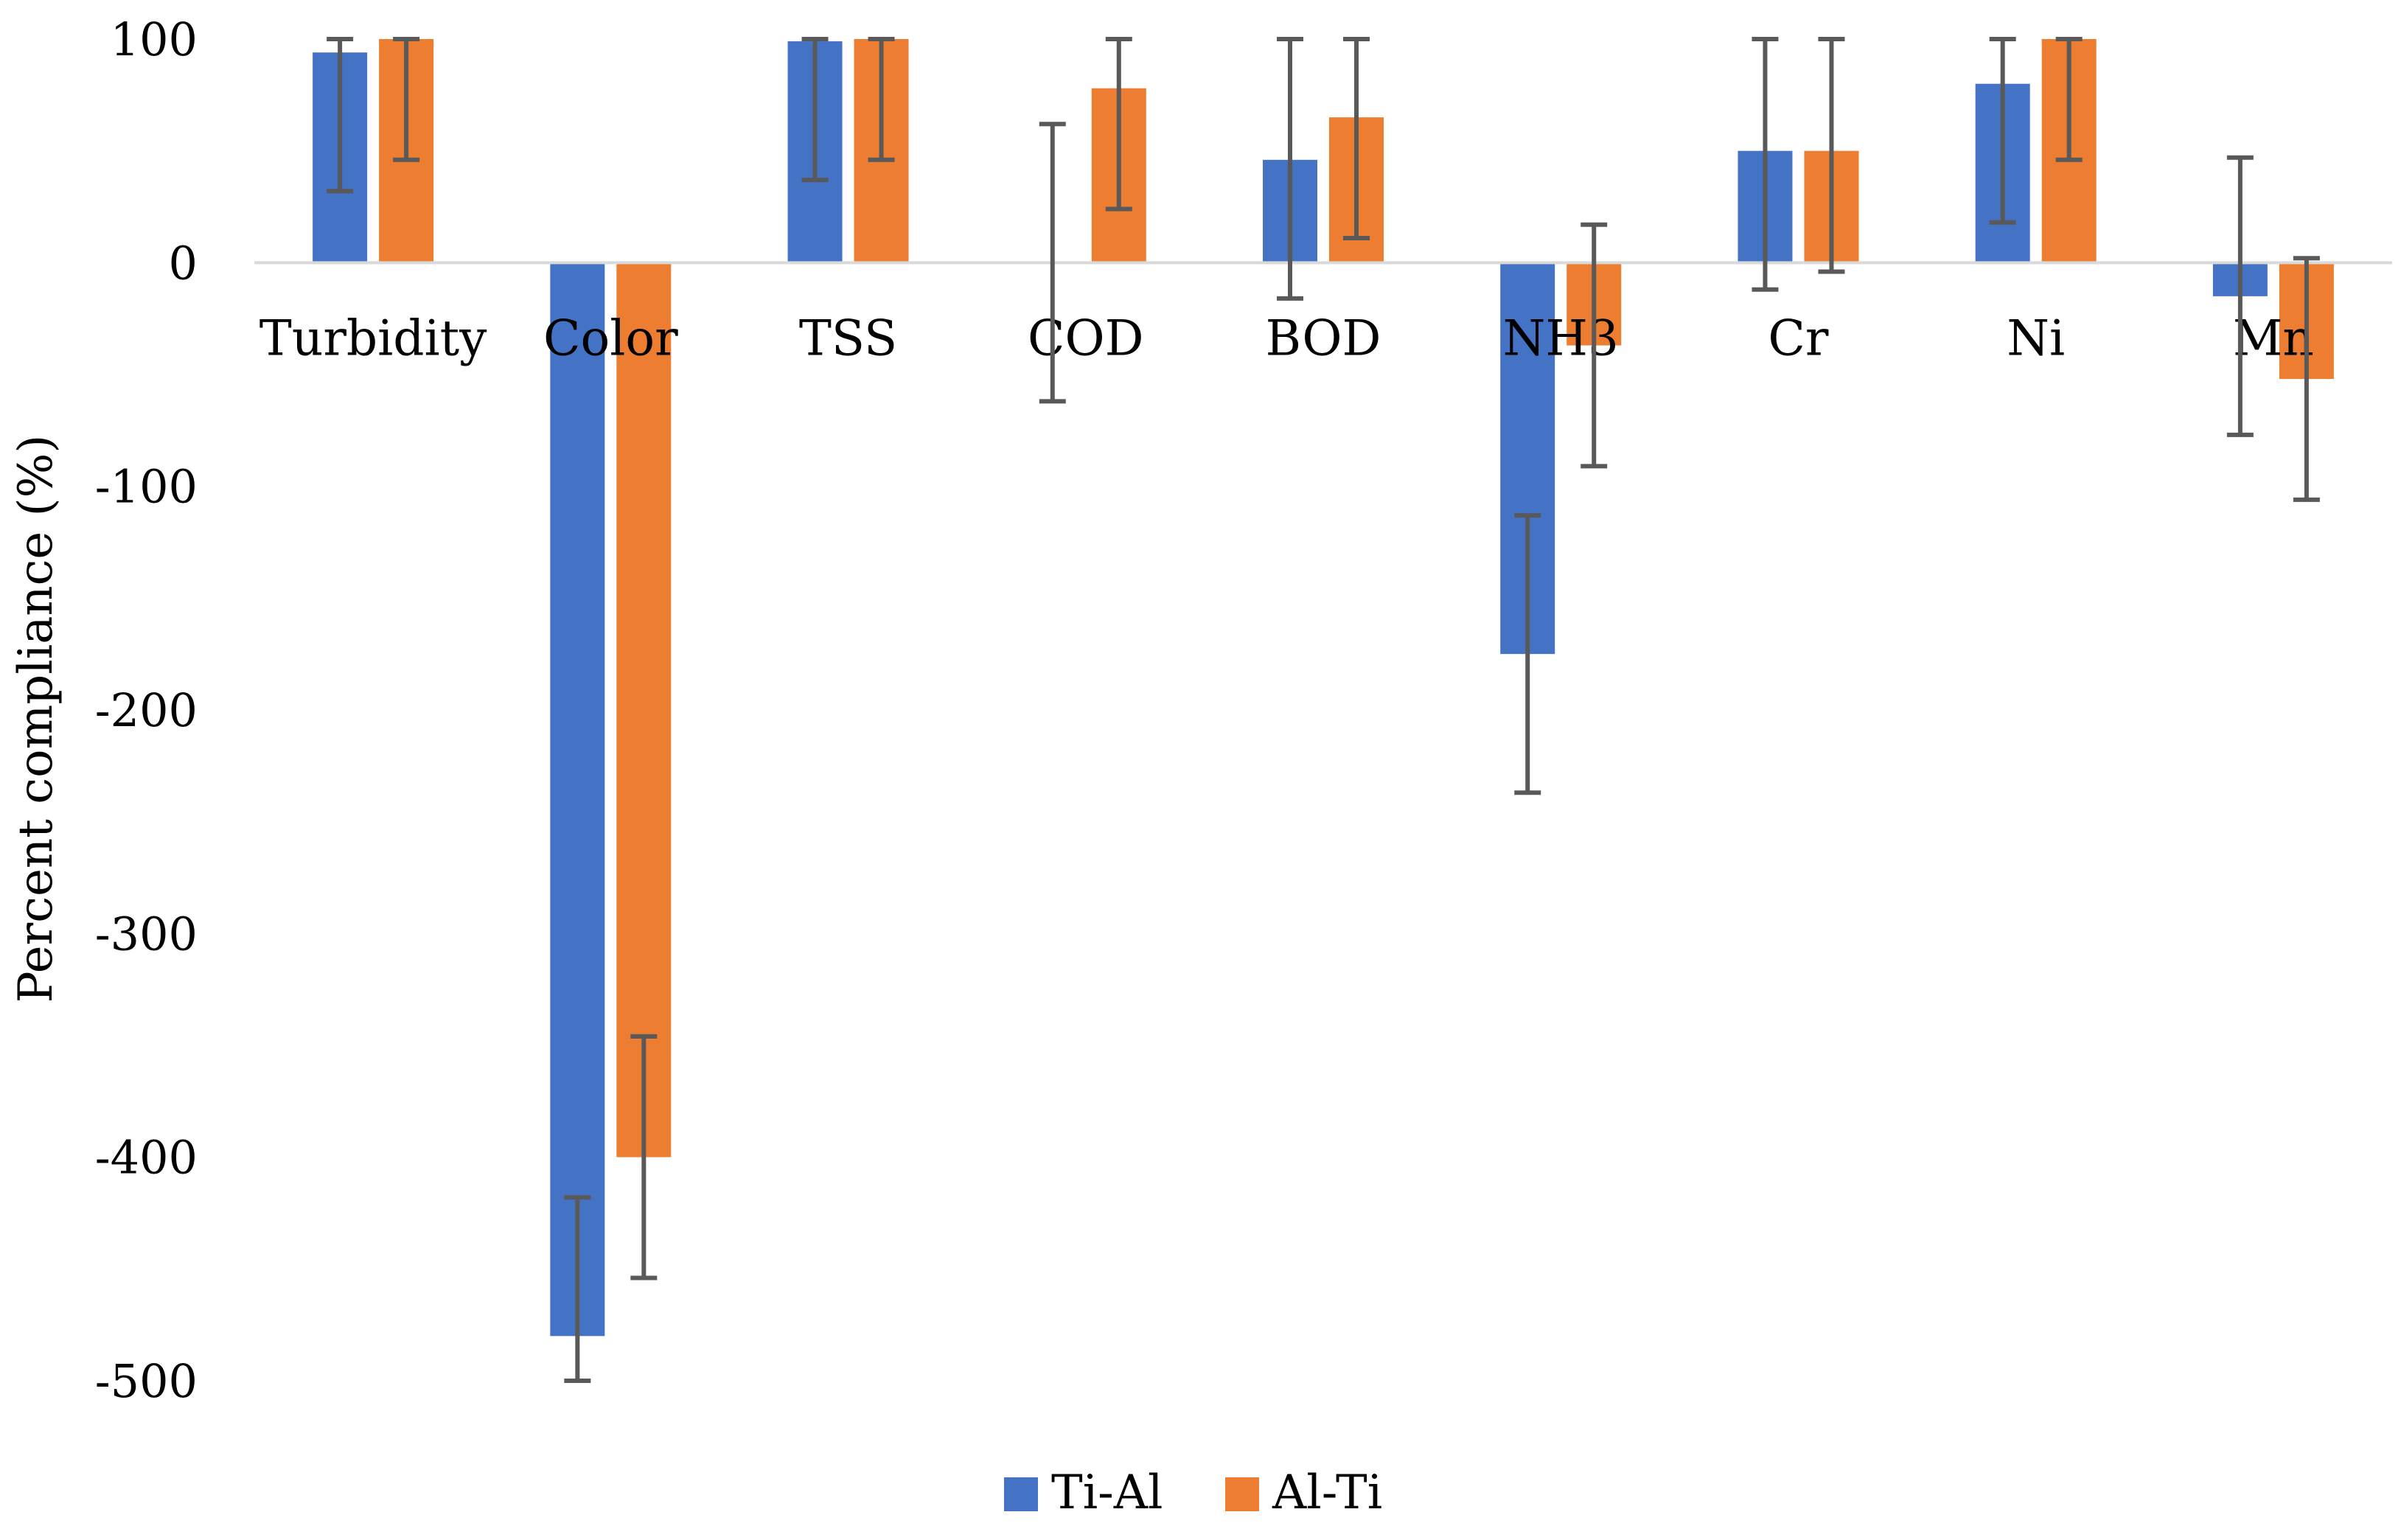 This screenshot has width=2401, height=1540. Describe the element at coordinates (146, 1381) in the screenshot. I see `y-tick-label: -500` at that location.